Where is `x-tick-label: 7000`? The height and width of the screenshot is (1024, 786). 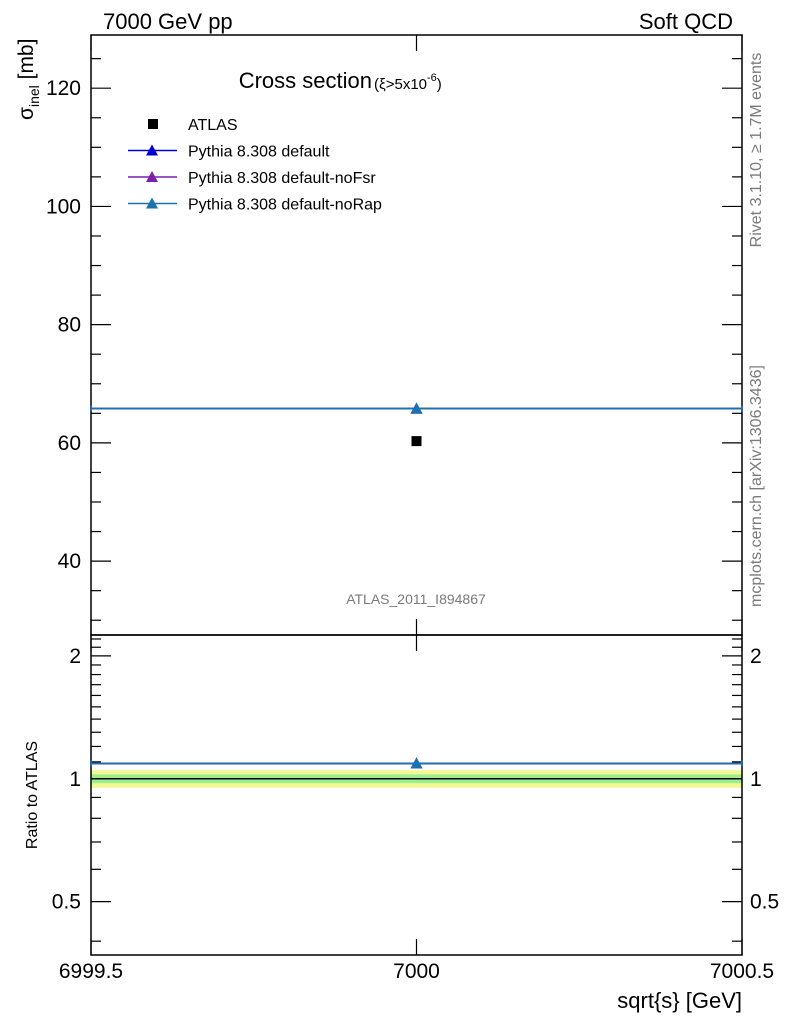 x-tick-label: 7000 is located at coordinates (416, 971).